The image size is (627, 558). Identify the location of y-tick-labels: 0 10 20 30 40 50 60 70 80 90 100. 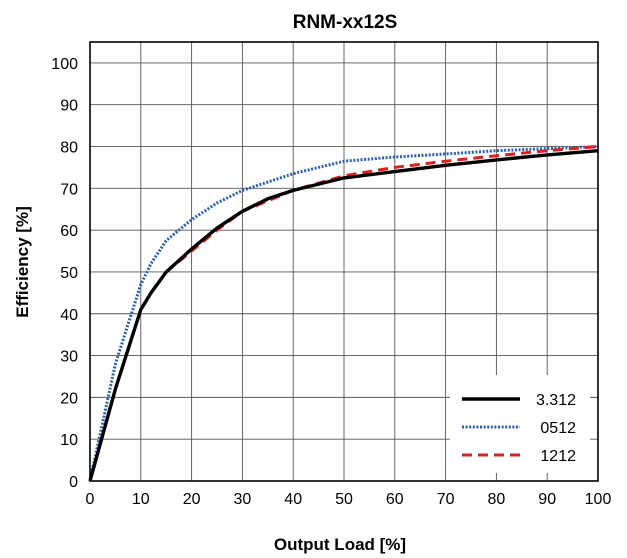
(64, 273).